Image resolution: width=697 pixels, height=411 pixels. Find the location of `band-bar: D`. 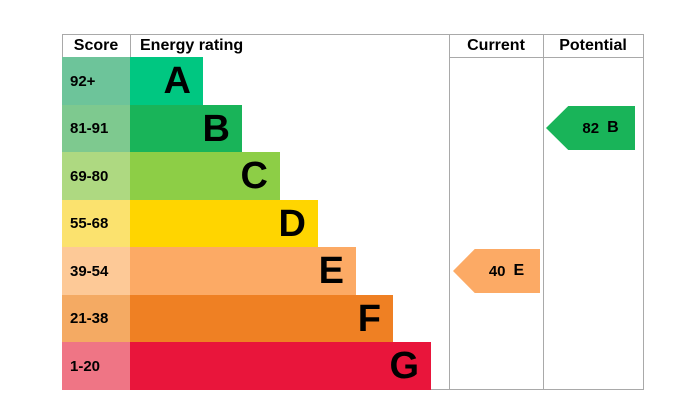

band-bar: D is located at coordinates (224, 223).